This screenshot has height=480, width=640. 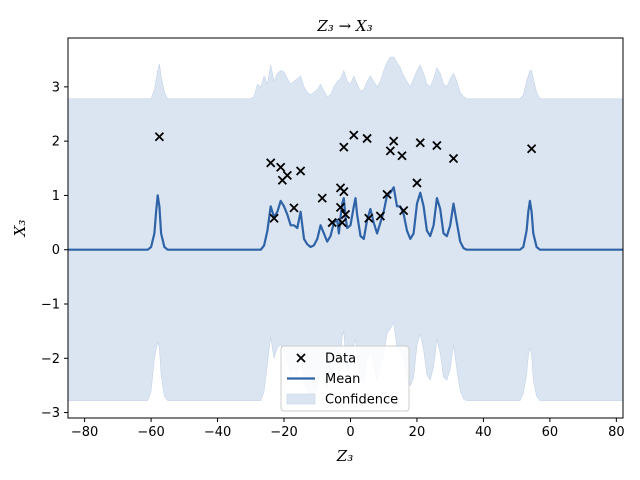 What do you see at coordinates (350, 432) in the screenshot?
I see `x-tick-label-5: 0` at bounding box center [350, 432].